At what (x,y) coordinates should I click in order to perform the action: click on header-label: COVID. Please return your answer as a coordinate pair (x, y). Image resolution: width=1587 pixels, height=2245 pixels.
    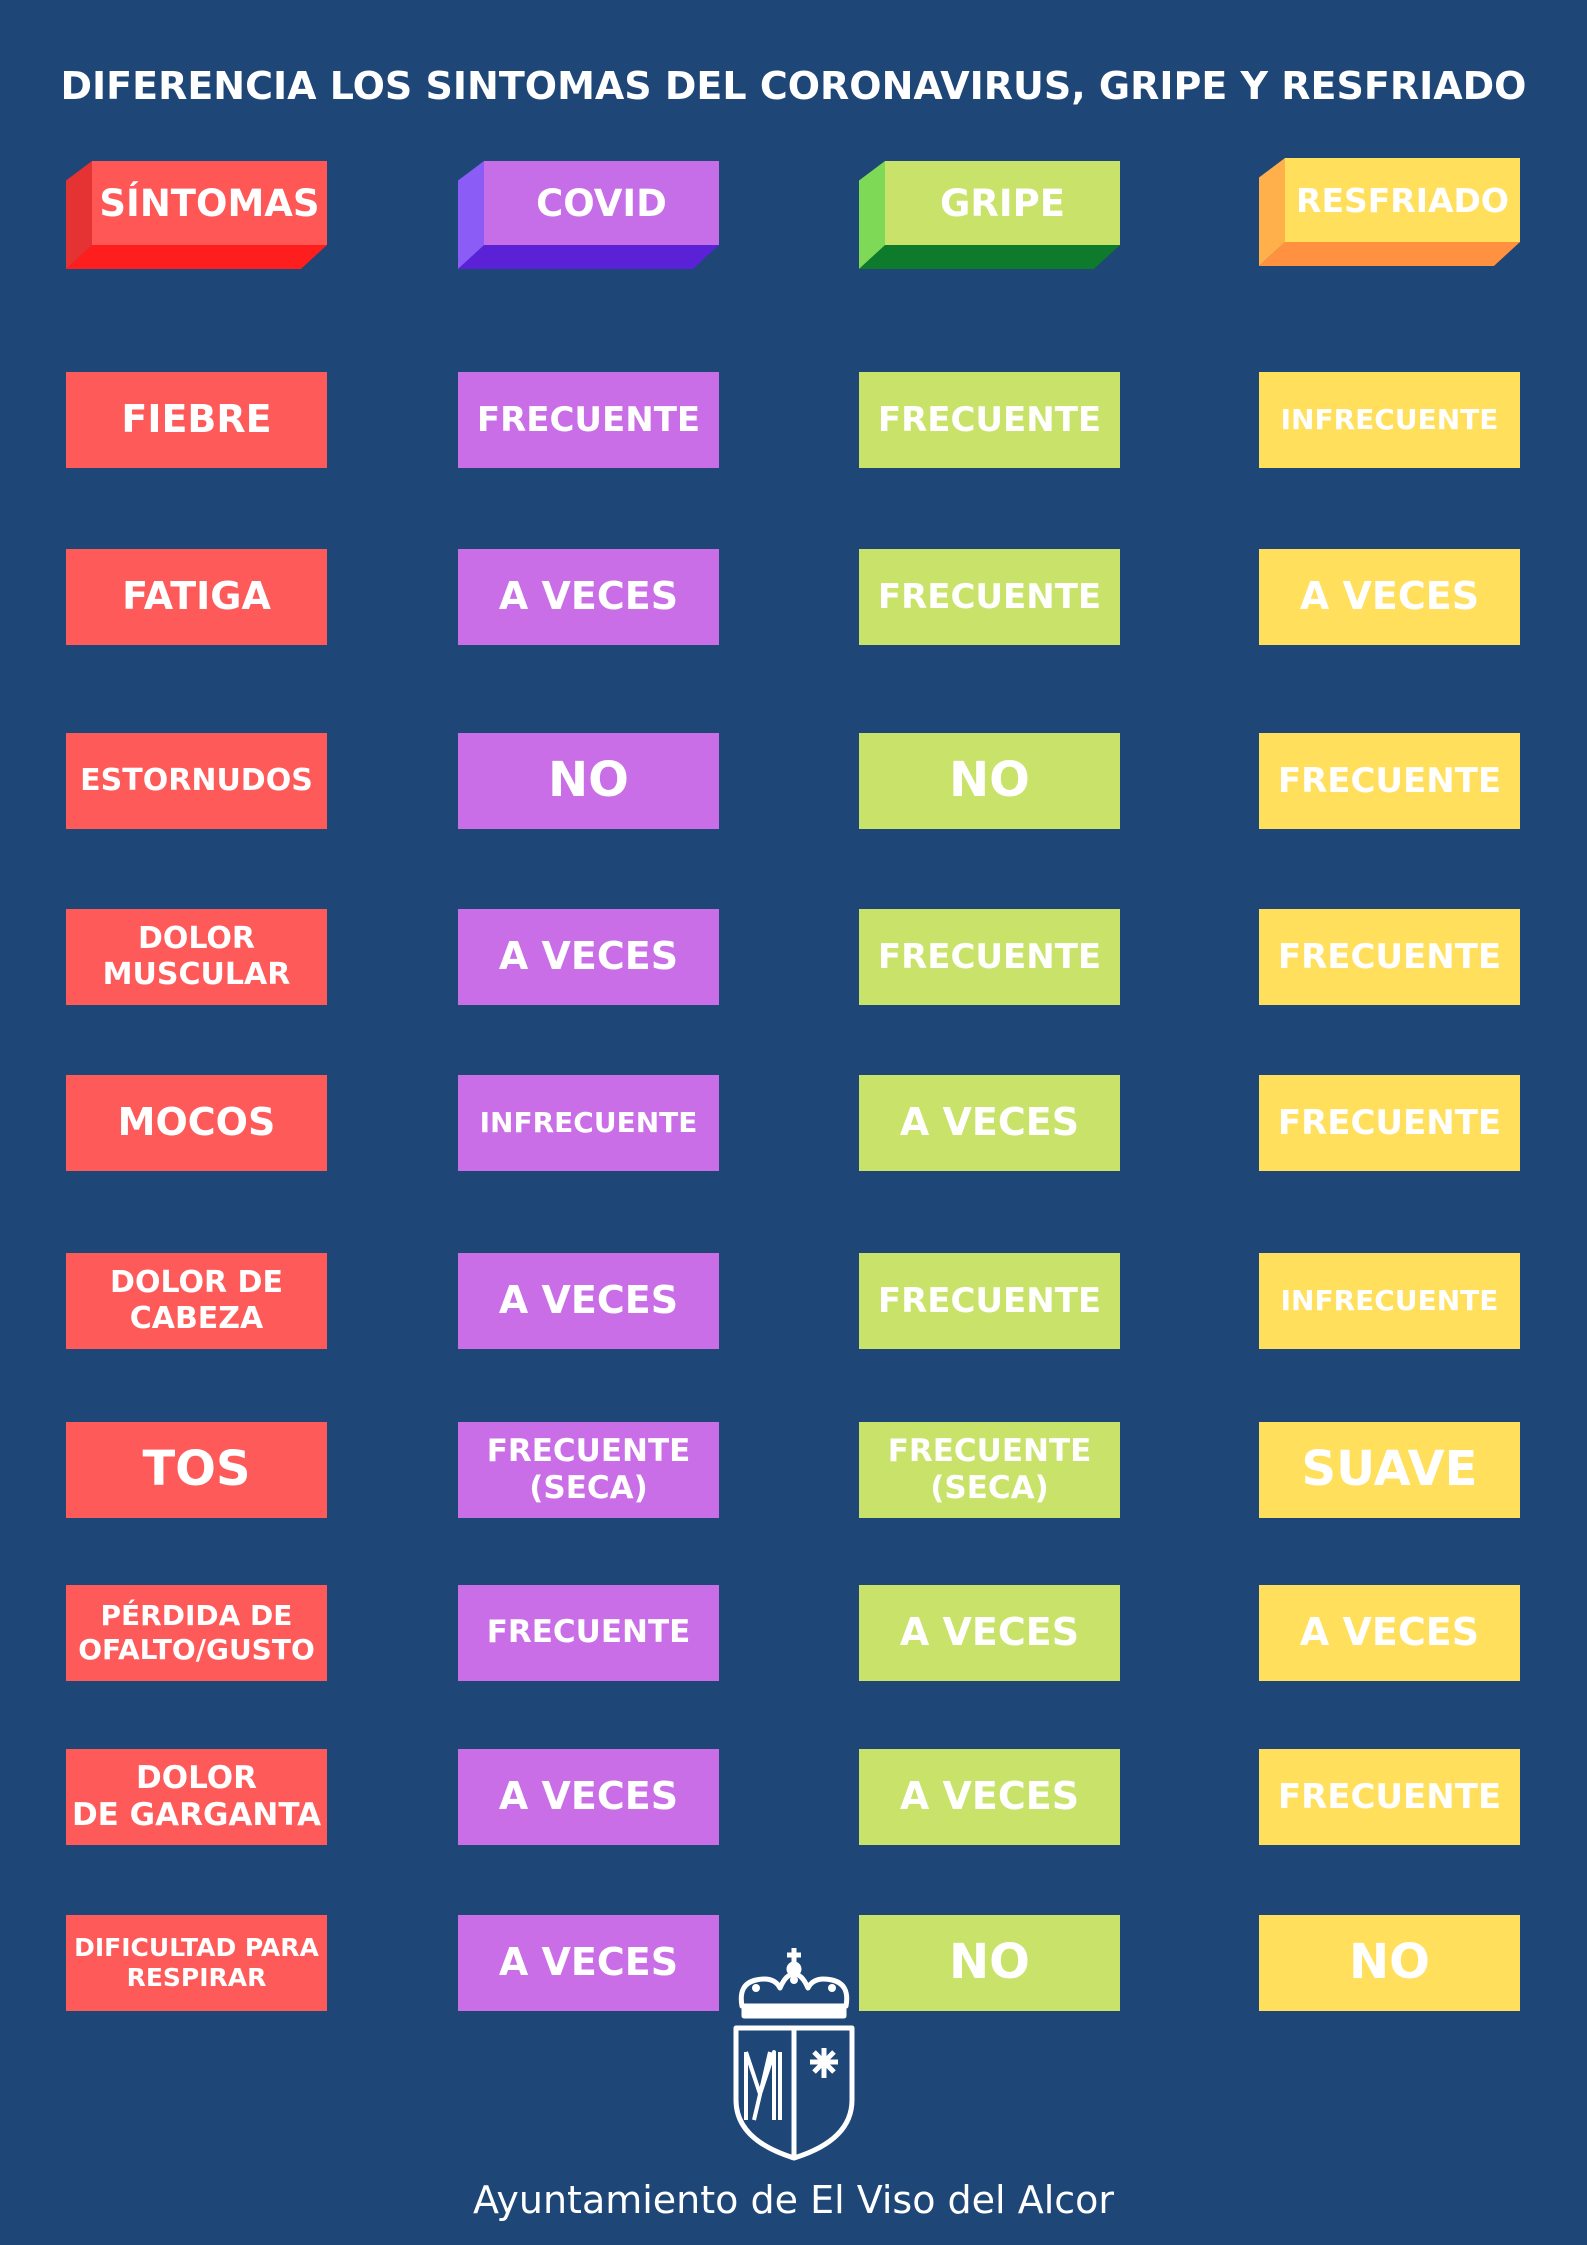
    Looking at the image, I should click on (601, 203).